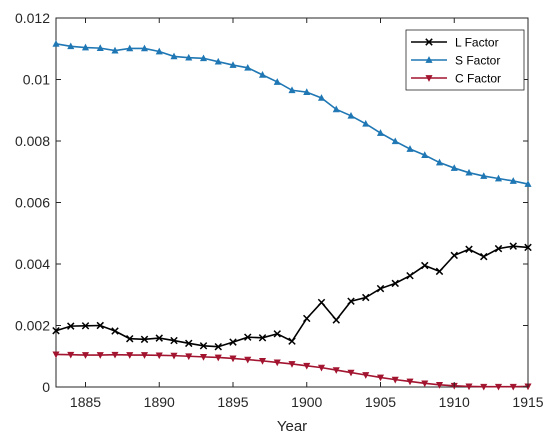 This screenshot has height=439, width=550. I want to click on legend-label: L Factor, so click(477, 43).